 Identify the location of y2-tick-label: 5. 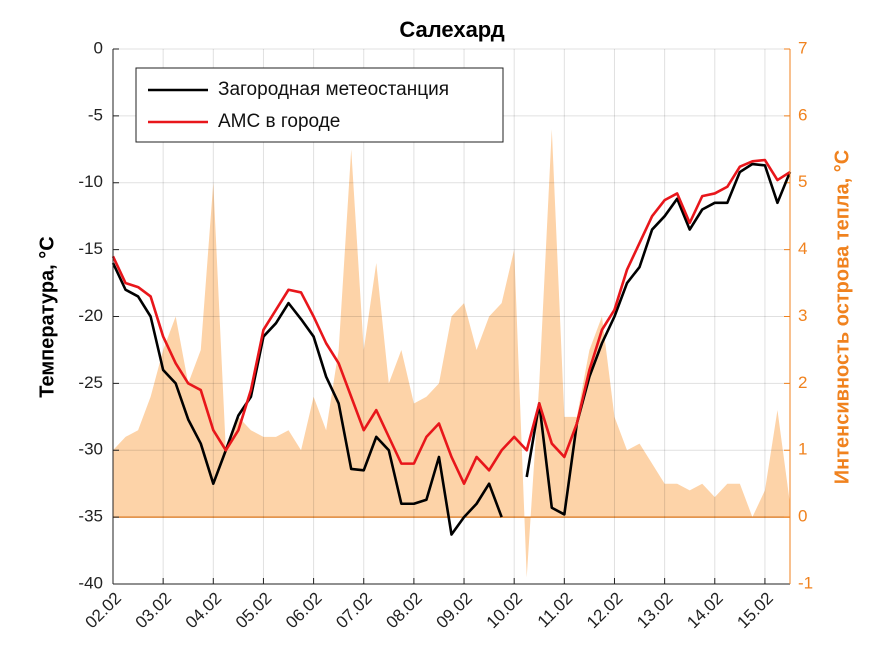
(802, 181).